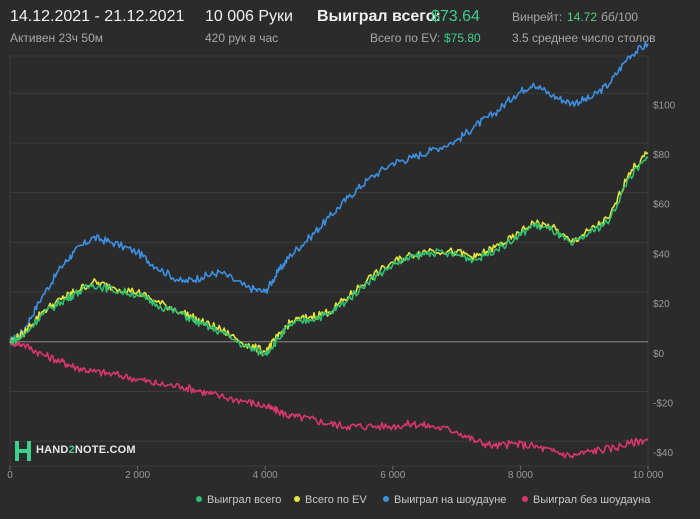 This screenshot has width=700, height=519. What do you see at coordinates (238, 500) in the screenshot?
I see `legend-item-won-total: Выиграл всего` at bounding box center [238, 500].